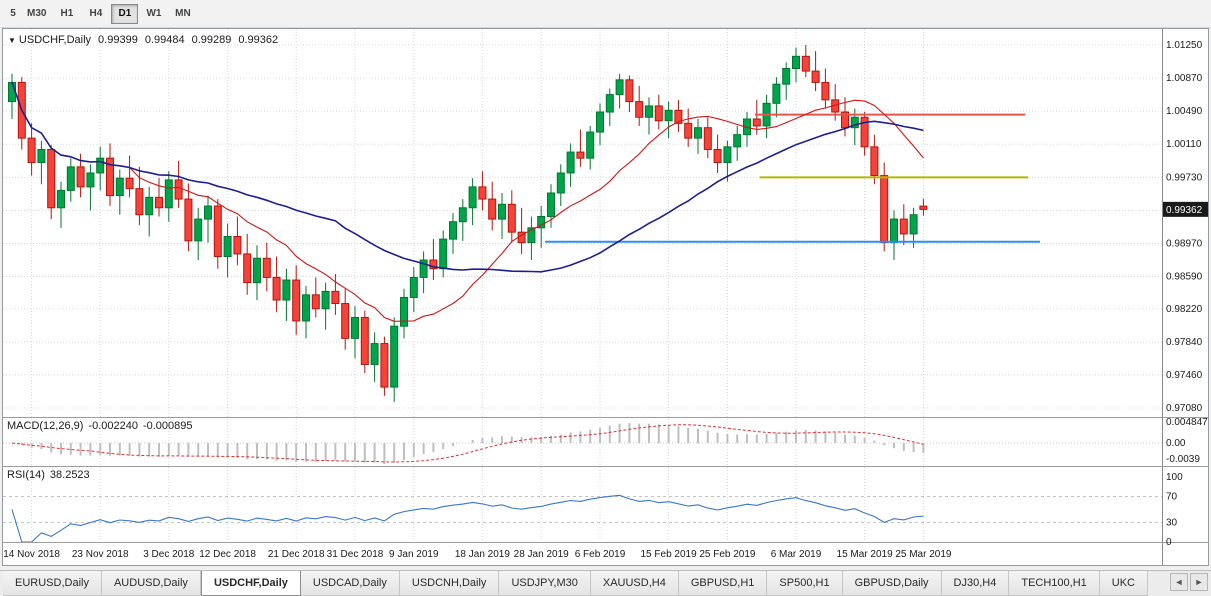  Describe the element at coordinates (1184, 177) in the screenshot. I see `svg-text: 0.99730` at that location.